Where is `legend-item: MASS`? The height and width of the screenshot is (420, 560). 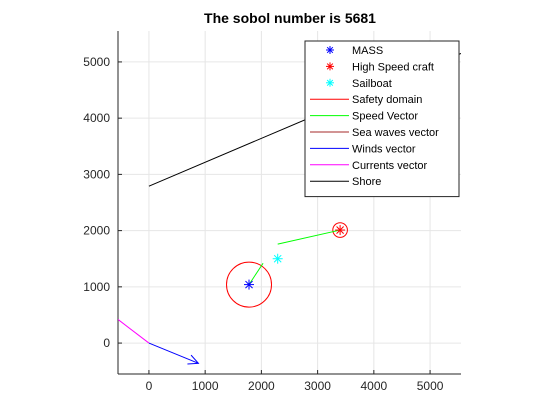 legend-item: MASS is located at coordinates (354, 51).